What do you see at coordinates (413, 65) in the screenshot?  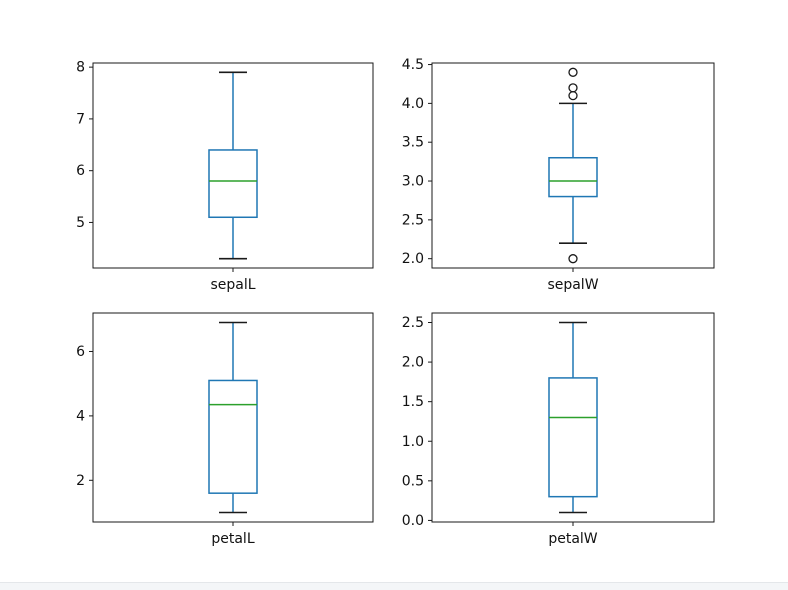 I see `y-tick-label: 4.5` at bounding box center [413, 65].